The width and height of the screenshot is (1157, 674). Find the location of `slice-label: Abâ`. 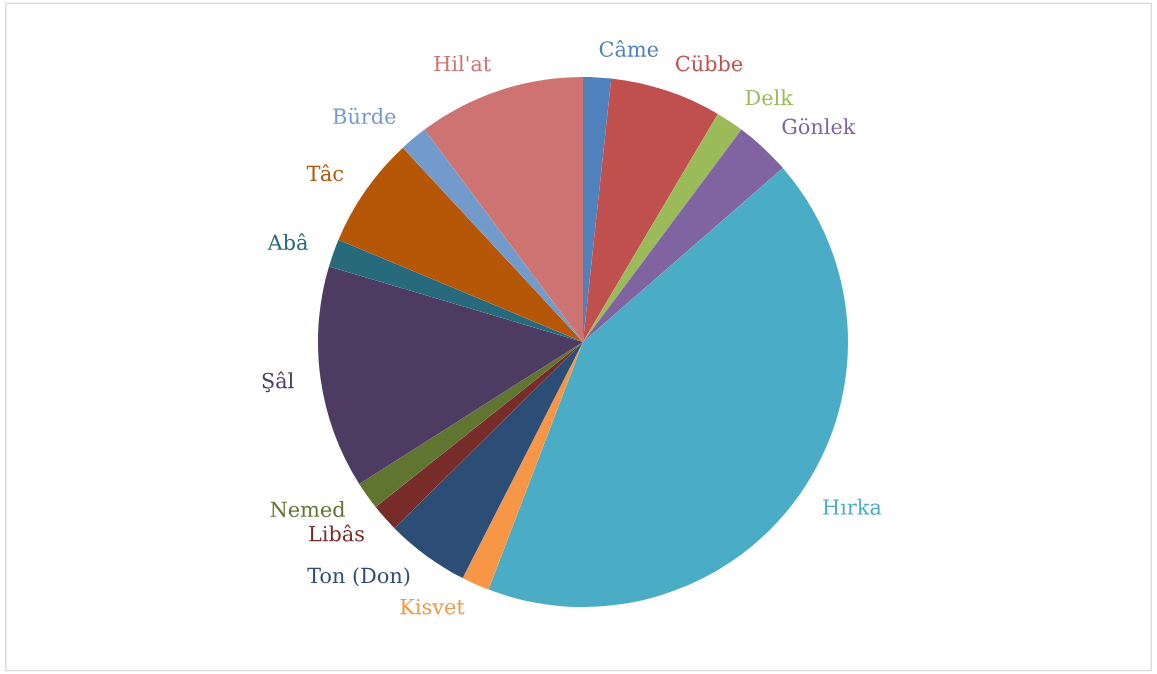

slice-label: Abâ is located at coordinates (287, 242).